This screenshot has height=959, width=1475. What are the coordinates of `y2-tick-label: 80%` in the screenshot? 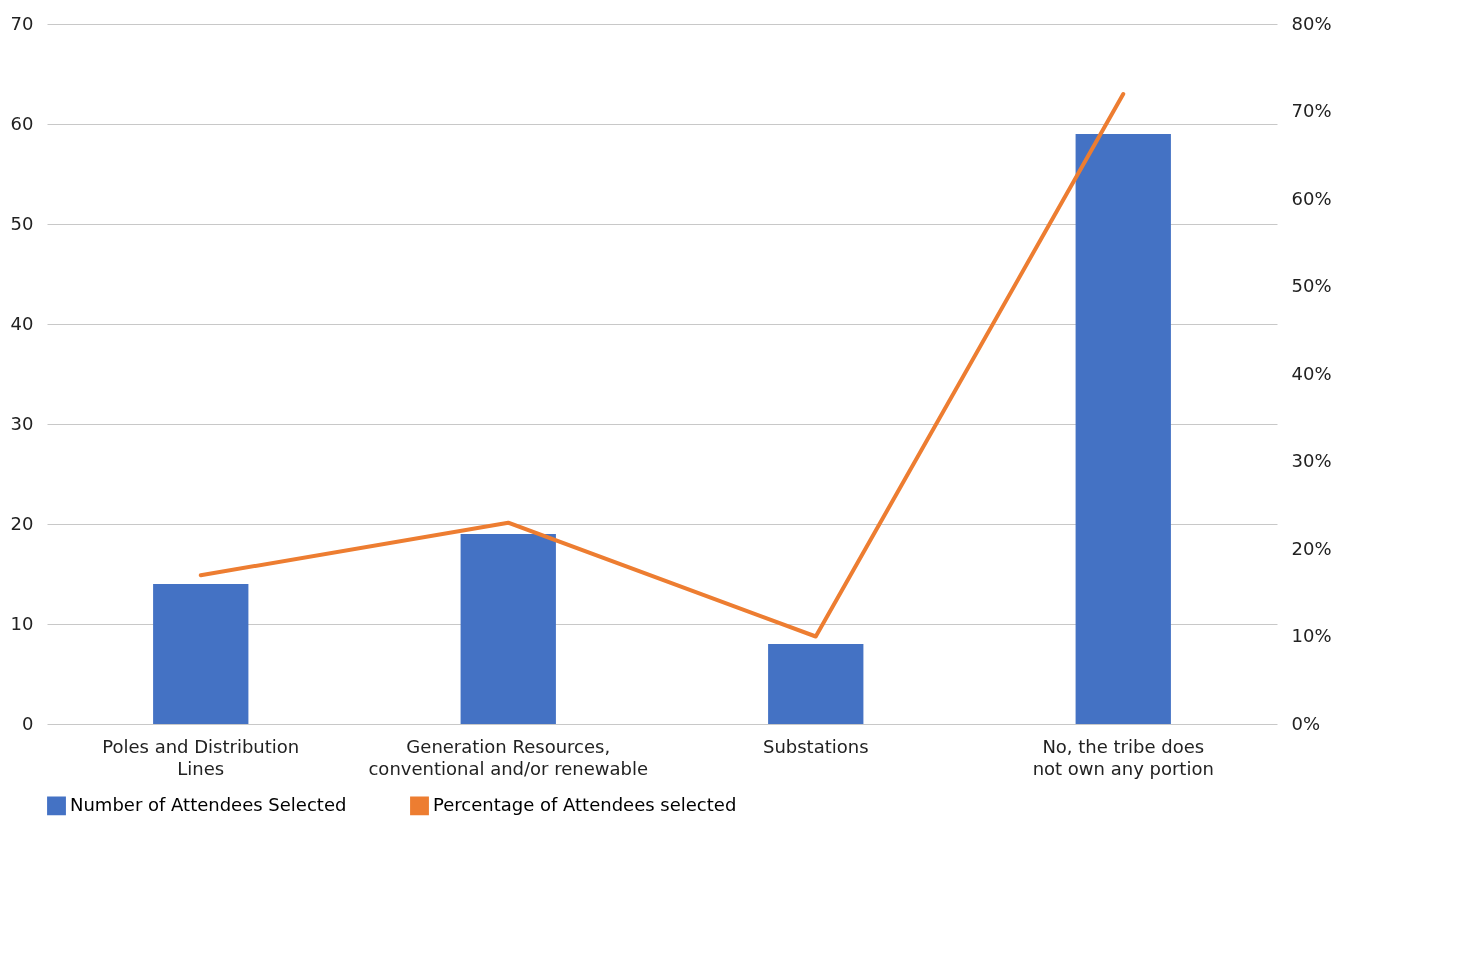 It's located at (1311, 23).